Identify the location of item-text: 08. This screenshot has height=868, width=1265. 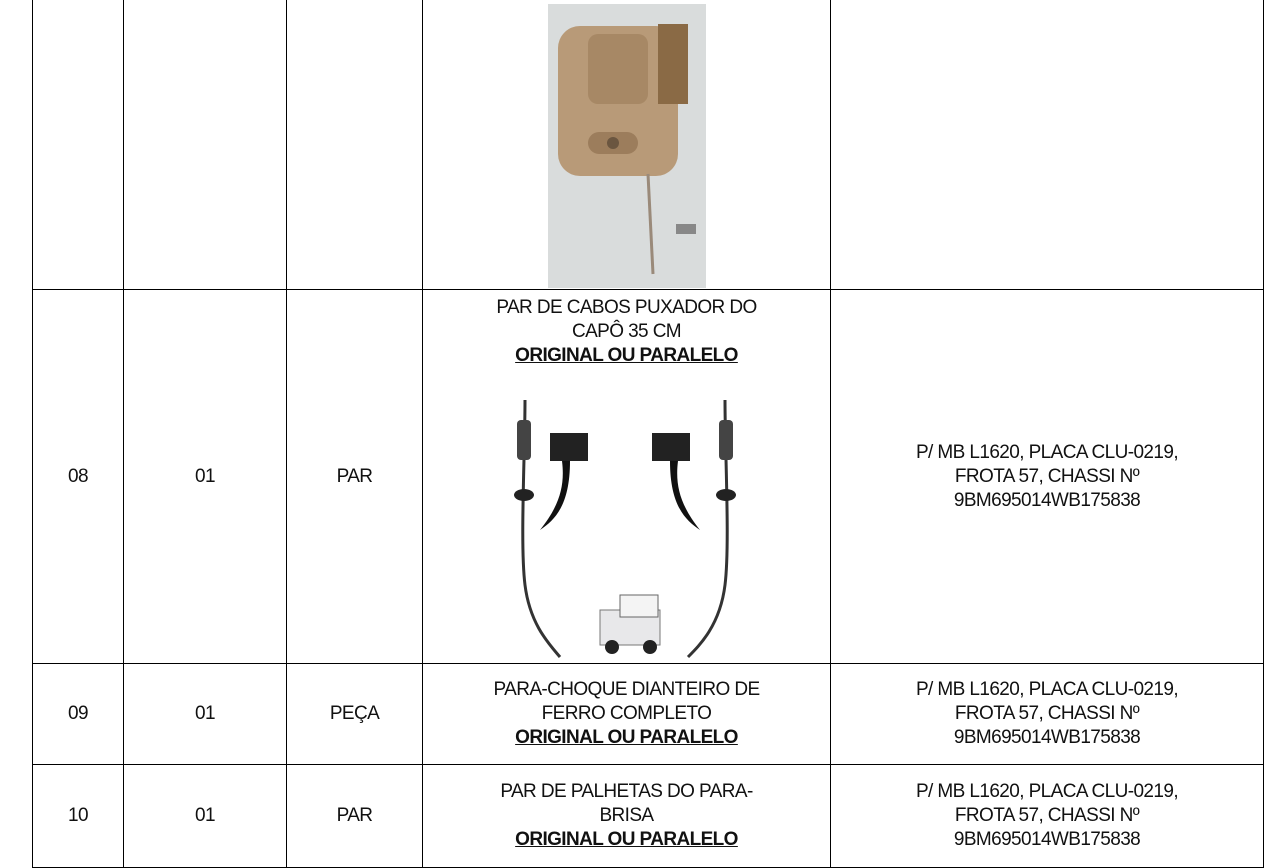
(78, 476).